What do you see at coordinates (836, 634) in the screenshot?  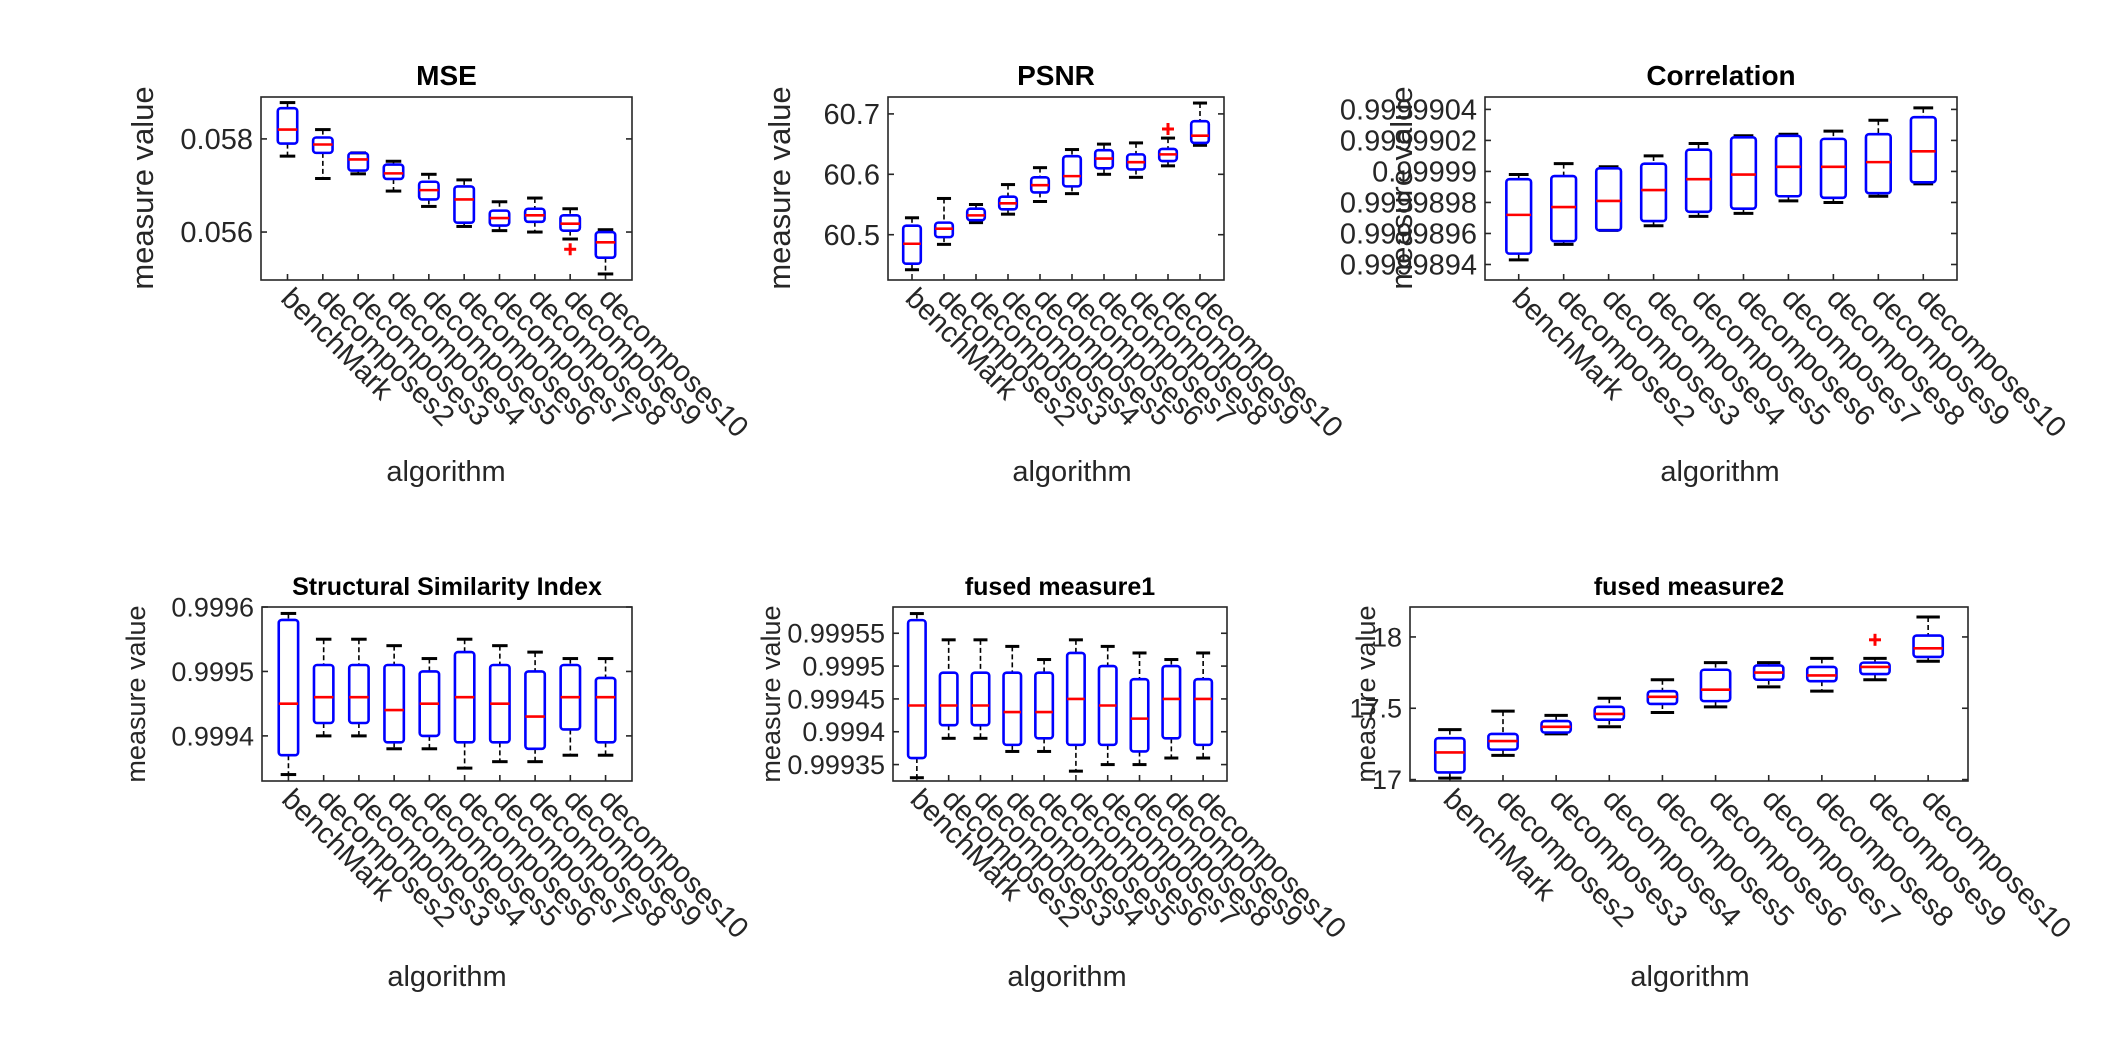 I see `y-tick-label: 0.99955` at bounding box center [836, 634].